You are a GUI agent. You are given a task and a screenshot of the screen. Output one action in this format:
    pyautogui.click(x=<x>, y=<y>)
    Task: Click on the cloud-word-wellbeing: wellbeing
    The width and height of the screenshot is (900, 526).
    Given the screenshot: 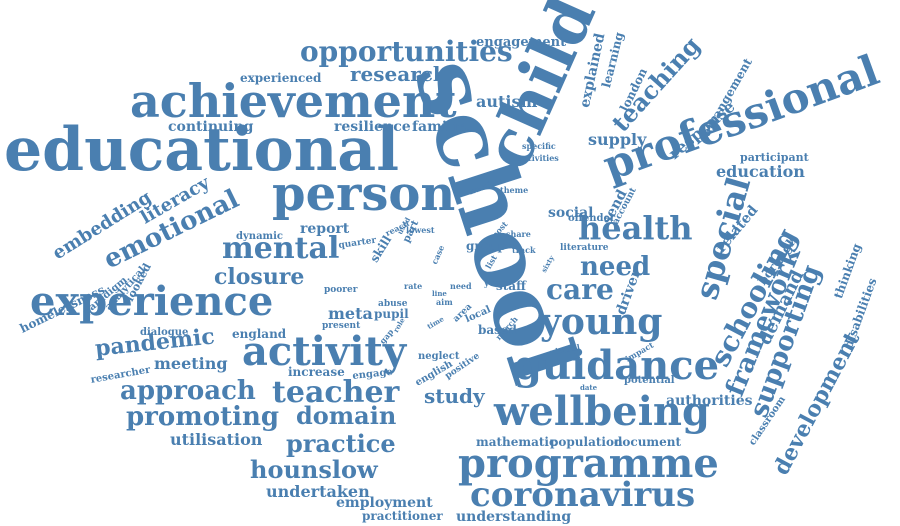 What is the action you would take?
    pyautogui.click(x=602, y=411)
    